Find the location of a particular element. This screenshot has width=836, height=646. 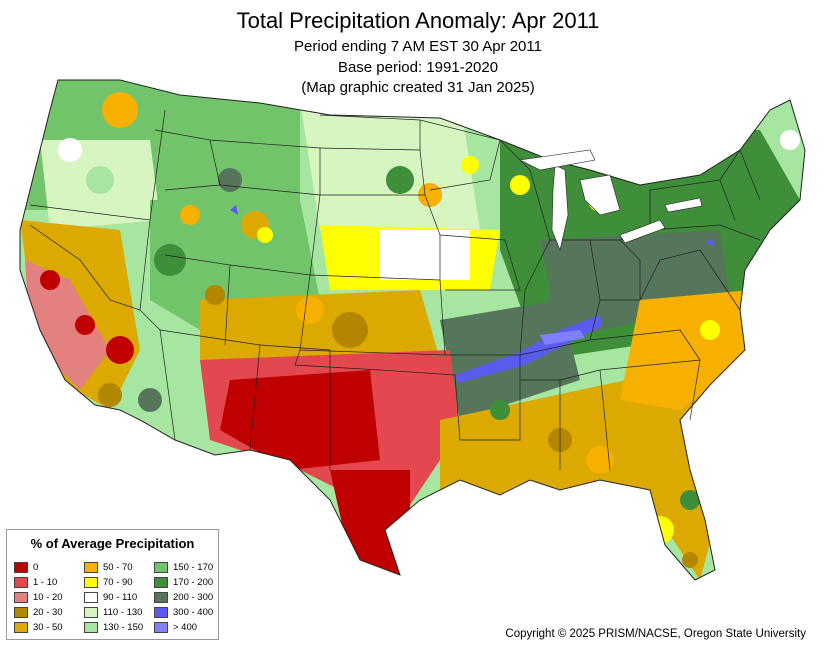

lake-huron is located at coordinates (600, 195).